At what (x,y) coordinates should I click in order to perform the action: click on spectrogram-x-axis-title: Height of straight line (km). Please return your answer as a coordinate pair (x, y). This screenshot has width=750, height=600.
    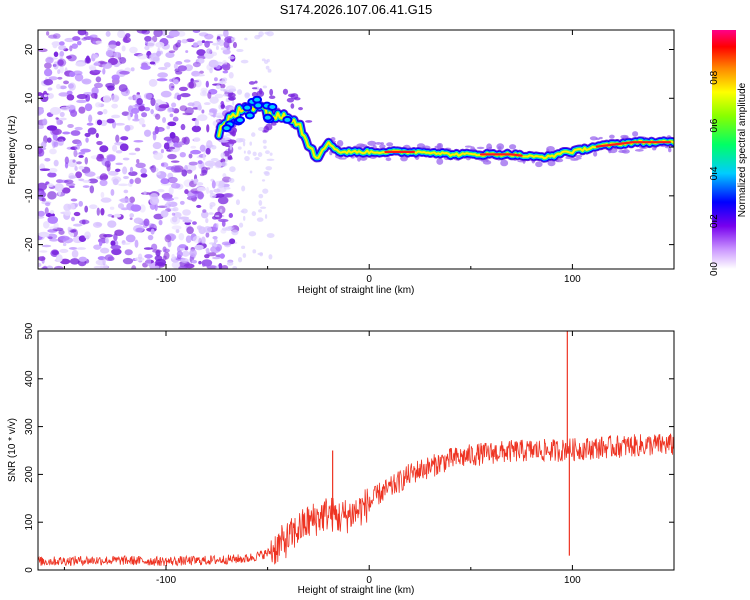
    Looking at the image, I should click on (356, 290).